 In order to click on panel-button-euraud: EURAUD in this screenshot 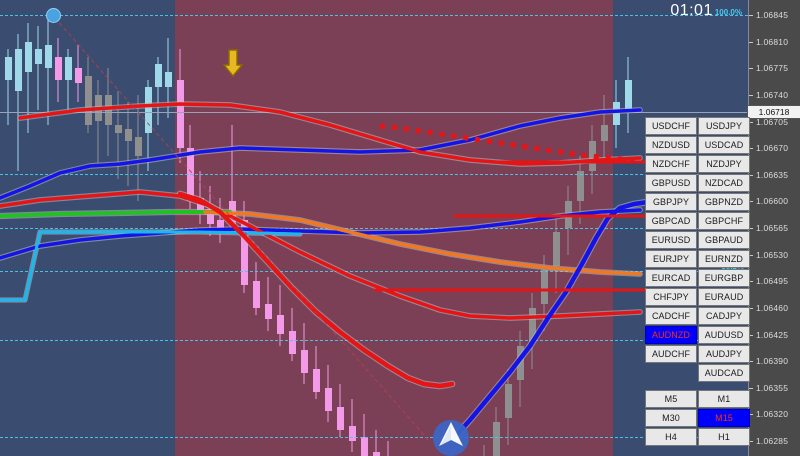, I will do `click(724, 297)`.